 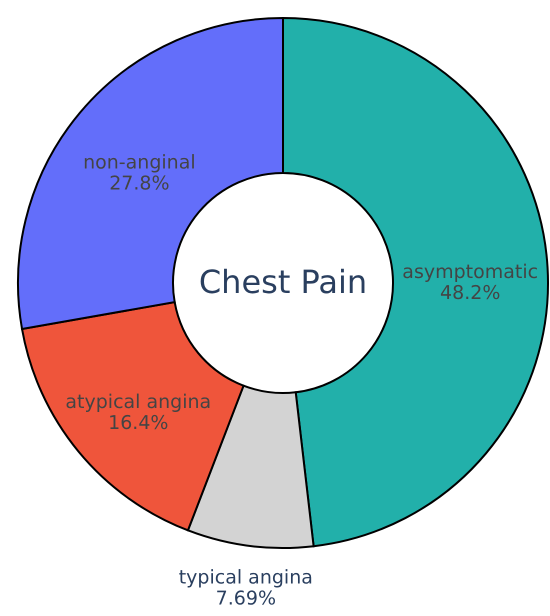 I want to click on slice-label: atypical angina, so click(x=138, y=402).